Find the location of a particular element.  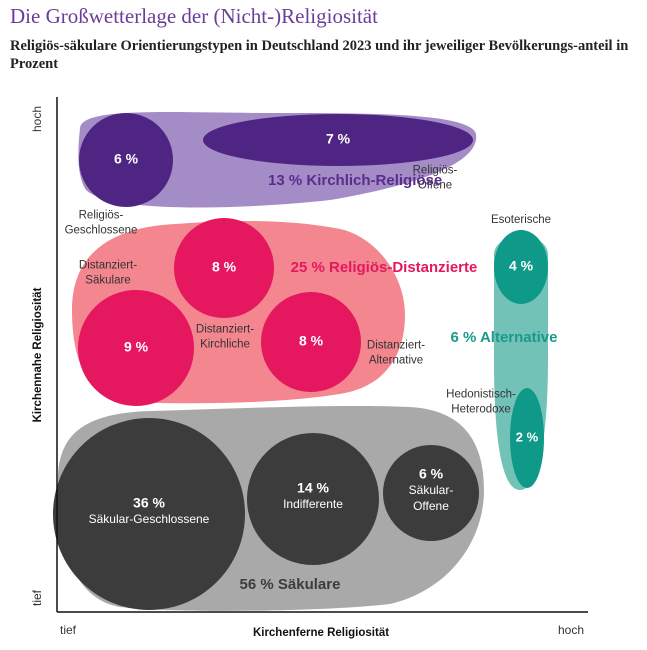

bubble-säkular-offene is located at coordinates (431, 493).